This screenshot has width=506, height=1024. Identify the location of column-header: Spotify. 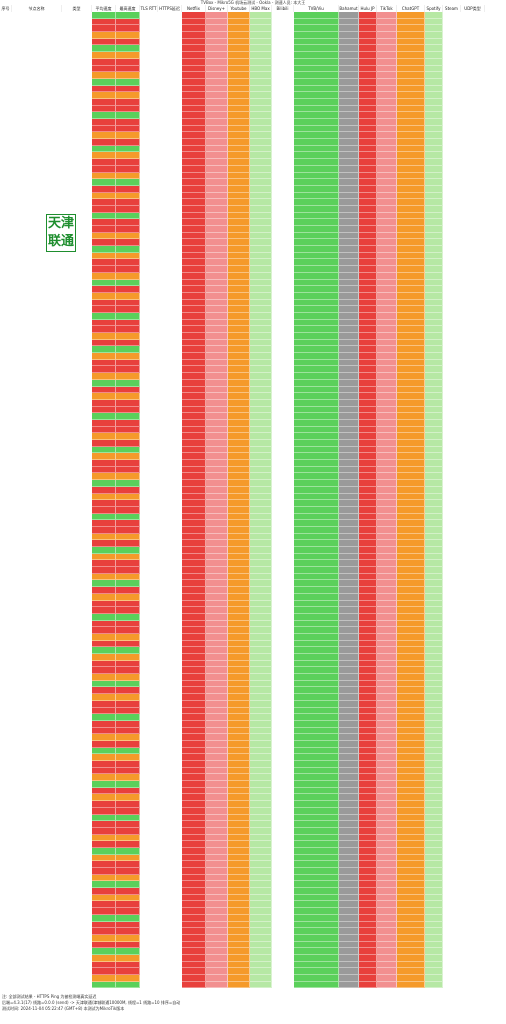
(434, 8).